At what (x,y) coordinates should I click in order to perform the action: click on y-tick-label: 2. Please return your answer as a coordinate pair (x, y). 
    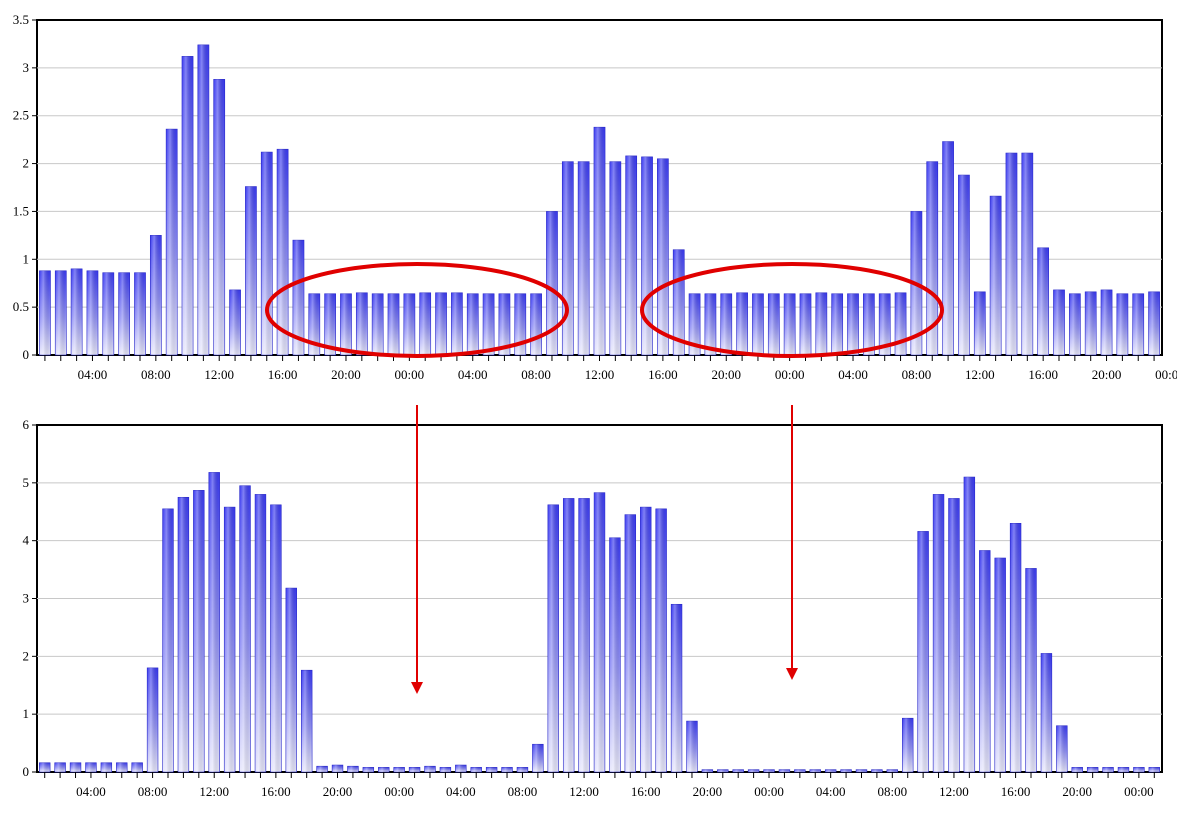
    Looking at the image, I should click on (26, 655).